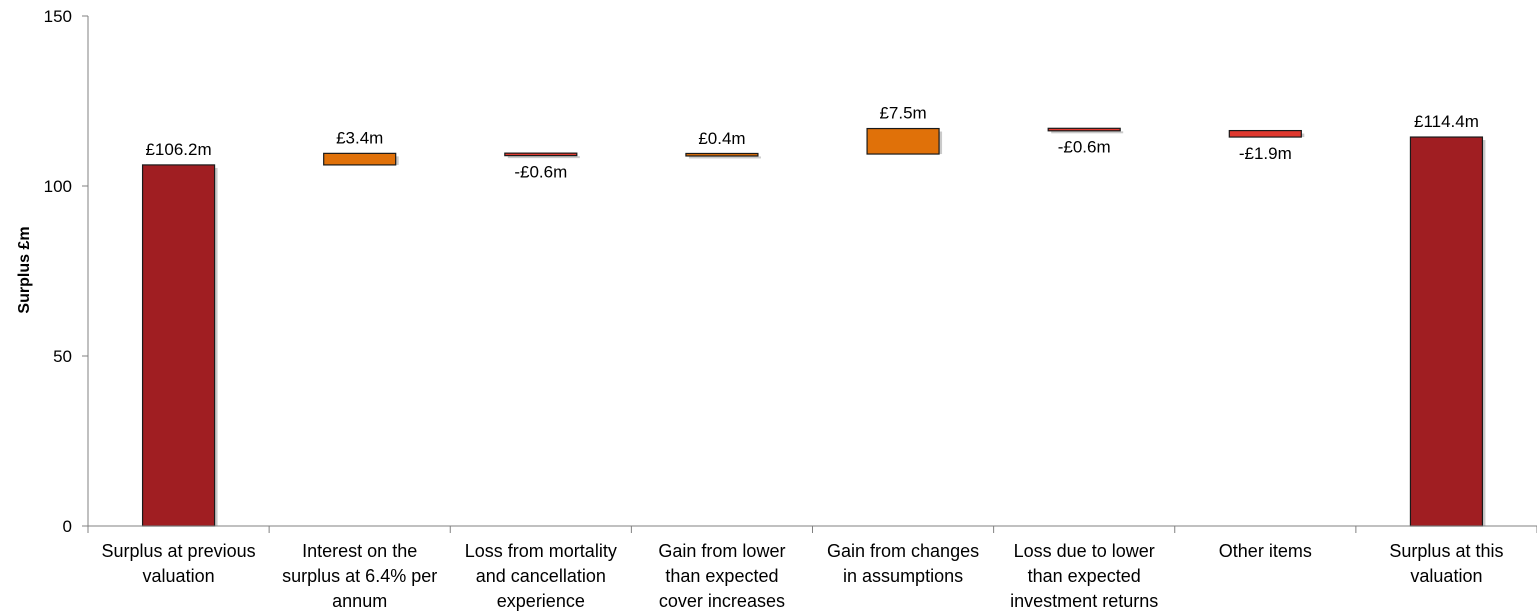 Image resolution: width=1537 pixels, height=611 pixels. I want to click on y-tick-label: 150, so click(58, 16).